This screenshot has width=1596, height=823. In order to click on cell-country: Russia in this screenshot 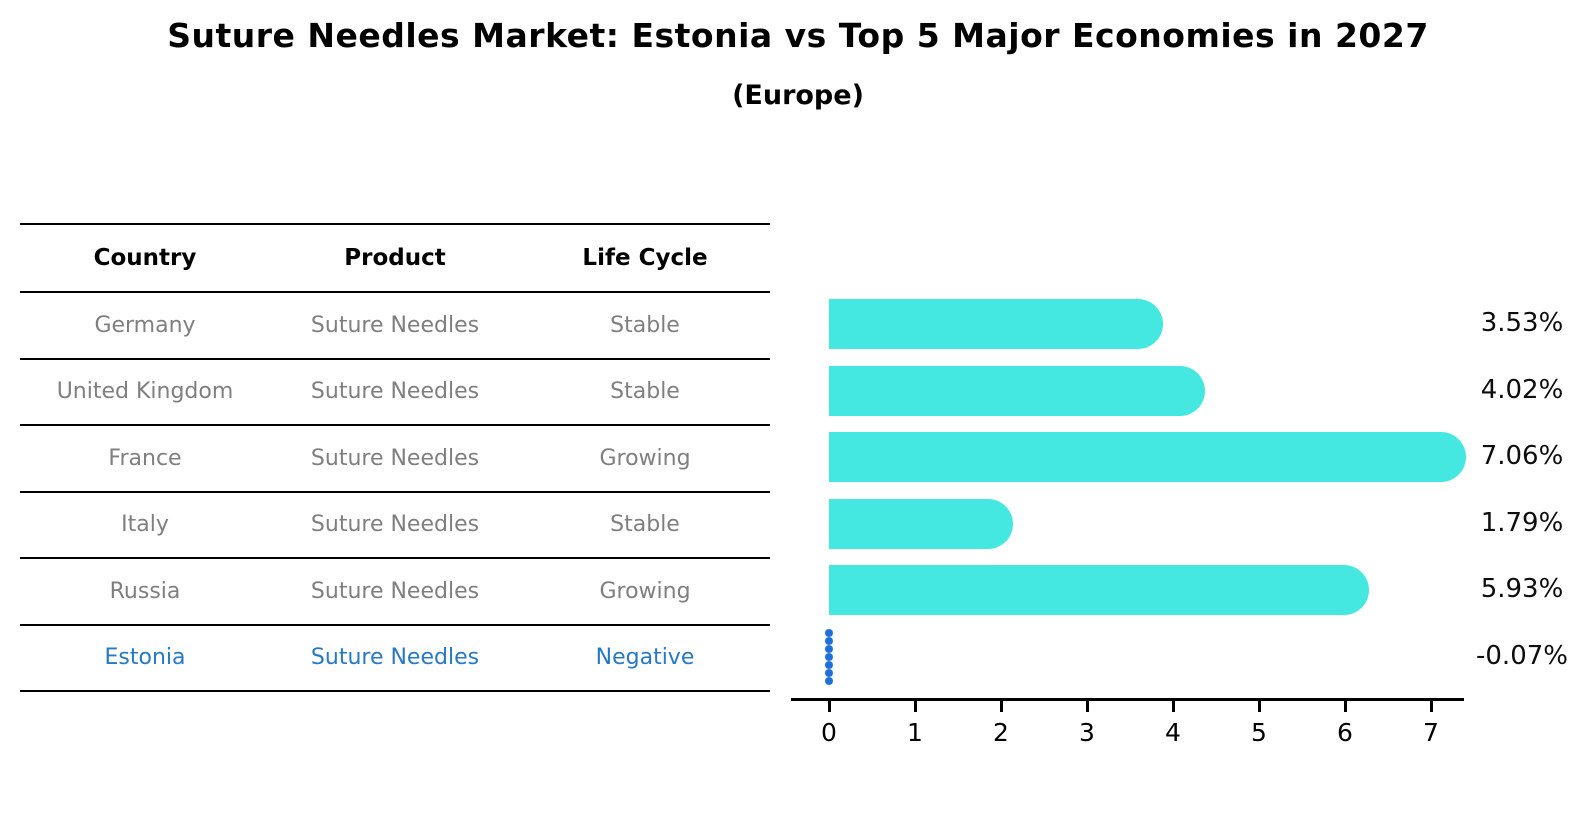, I will do `click(145, 591)`.